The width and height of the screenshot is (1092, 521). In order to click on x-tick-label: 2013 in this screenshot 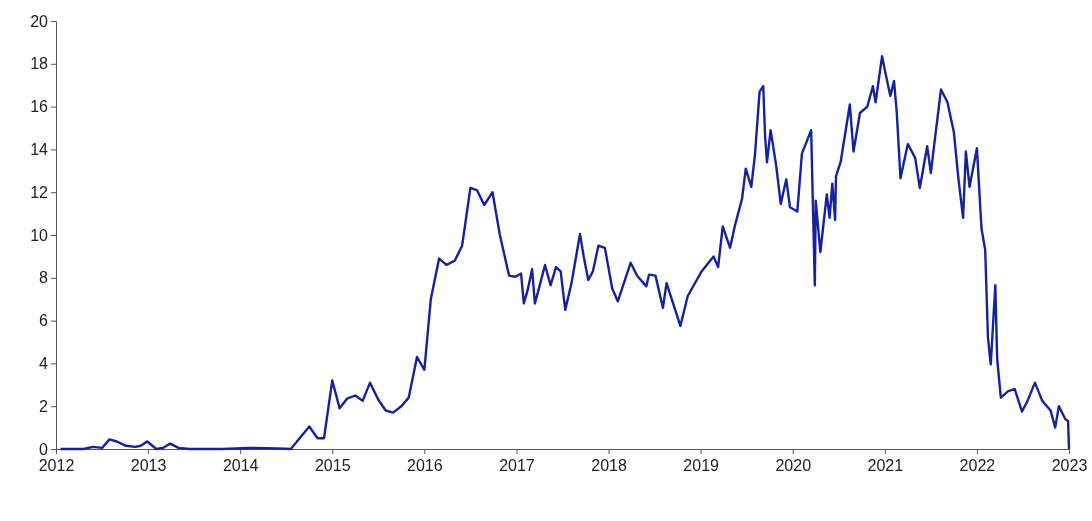, I will do `click(148, 466)`.